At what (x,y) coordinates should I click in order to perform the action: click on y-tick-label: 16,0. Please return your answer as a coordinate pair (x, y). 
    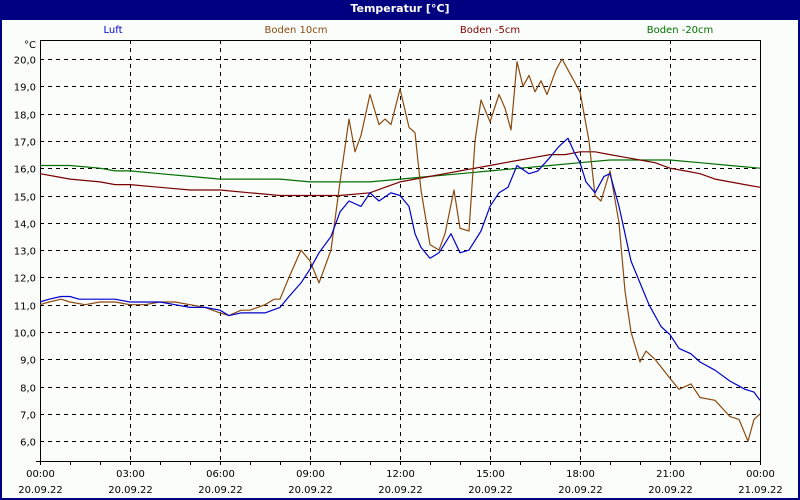
    Looking at the image, I should click on (25, 170).